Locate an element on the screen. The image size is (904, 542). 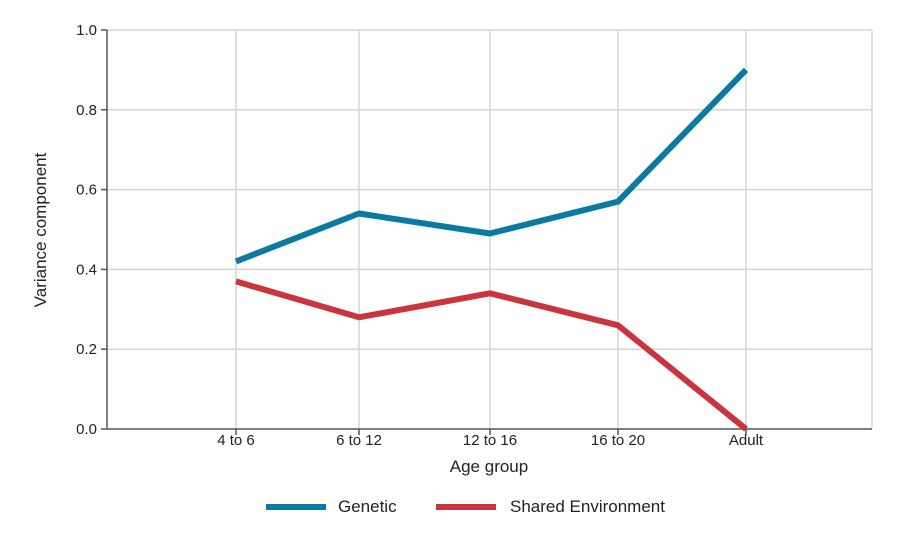
x-tick-label: 16 to 20 is located at coordinates (618, 440).